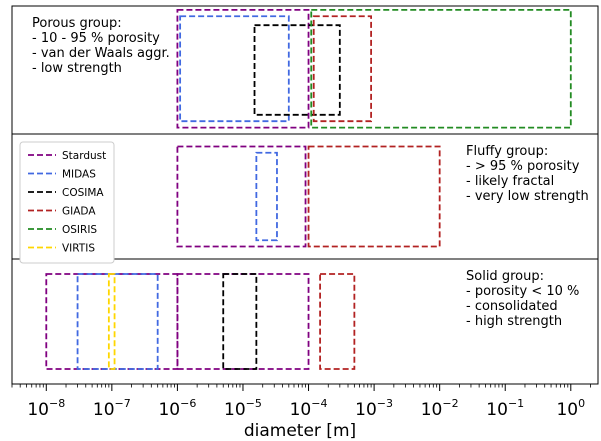 The width and height of the screenshot is (601, 441). I want to click on legend-entry-midas: MIDAS, so click(79, 175).